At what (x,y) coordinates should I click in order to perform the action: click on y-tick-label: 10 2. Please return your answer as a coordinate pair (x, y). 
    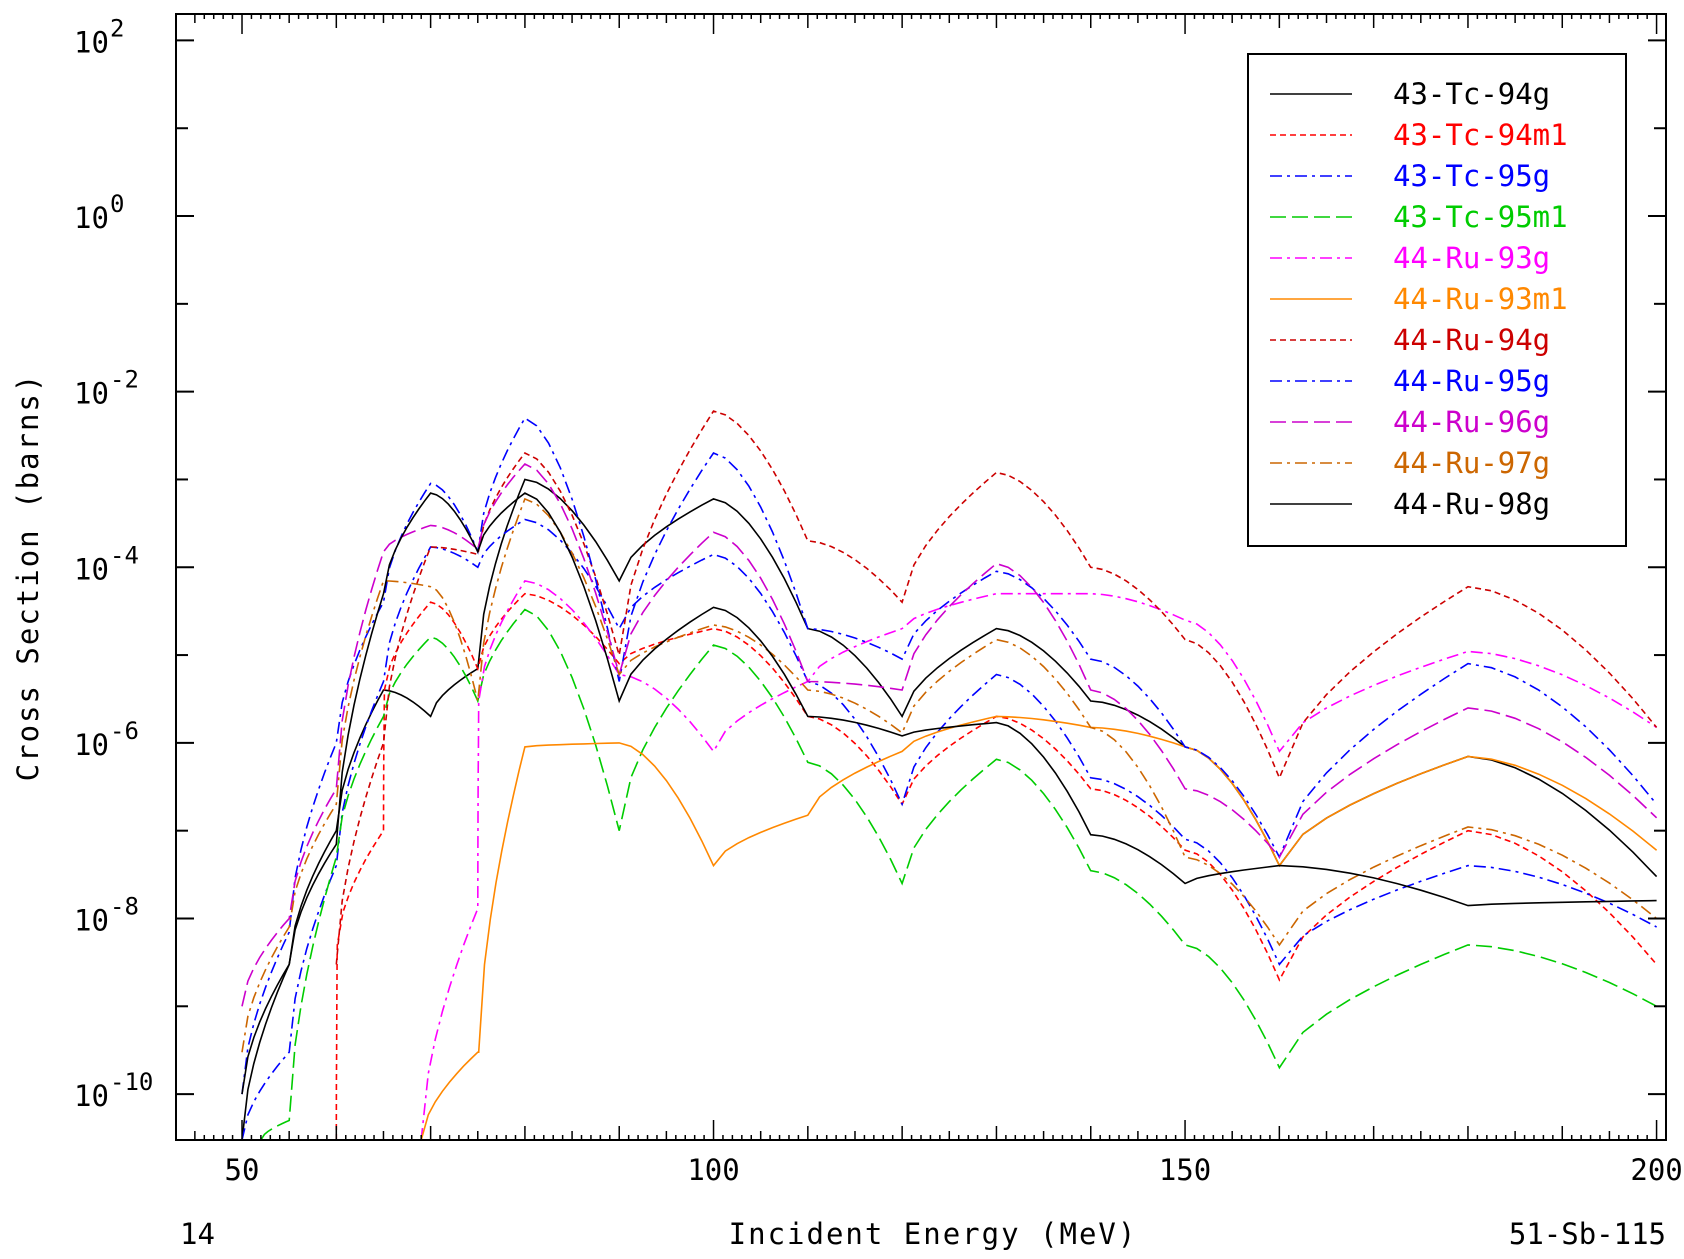
    Looking at the image, I should click on (99, 36).